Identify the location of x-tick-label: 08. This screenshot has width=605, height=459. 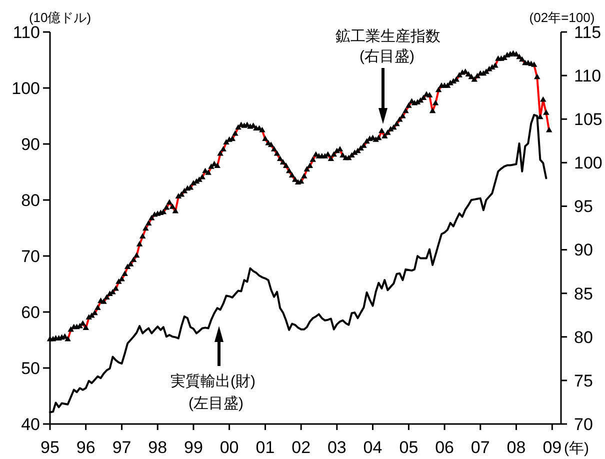
(516, 447).